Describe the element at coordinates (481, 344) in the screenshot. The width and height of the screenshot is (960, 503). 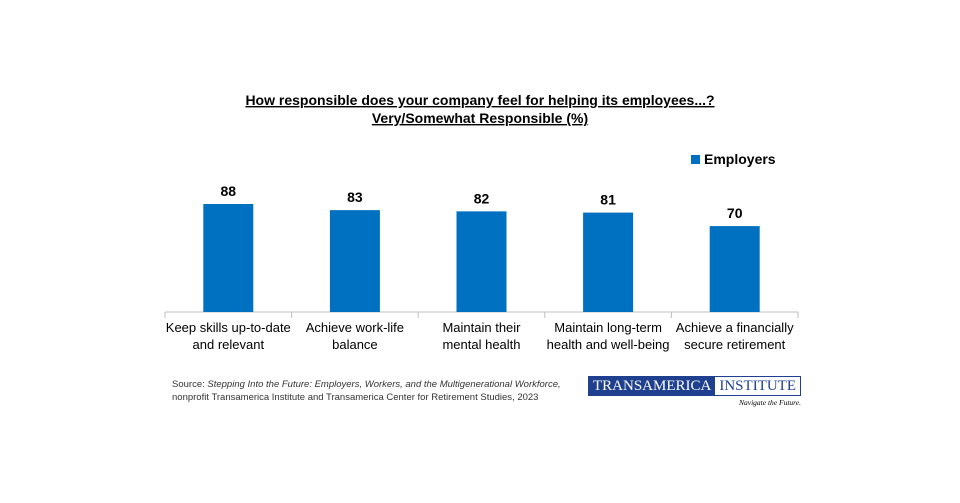
I see `x-tick-label: mental health` at that location.